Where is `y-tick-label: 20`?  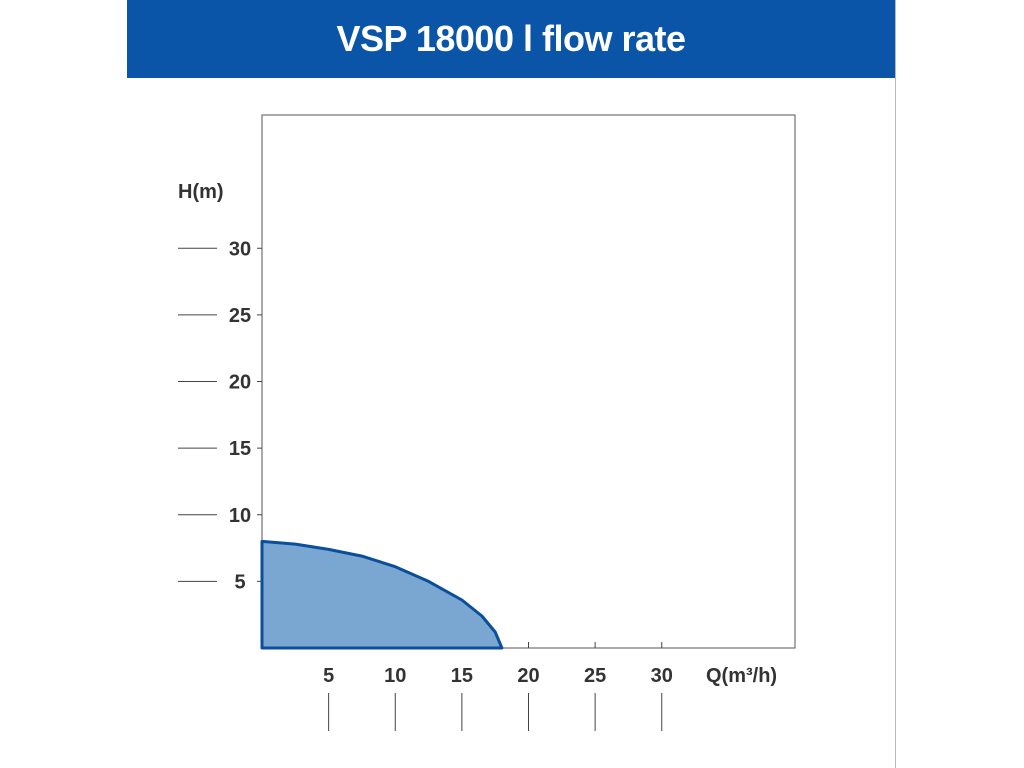 y-tick-label: 20 is located at coordinates (240, 383).